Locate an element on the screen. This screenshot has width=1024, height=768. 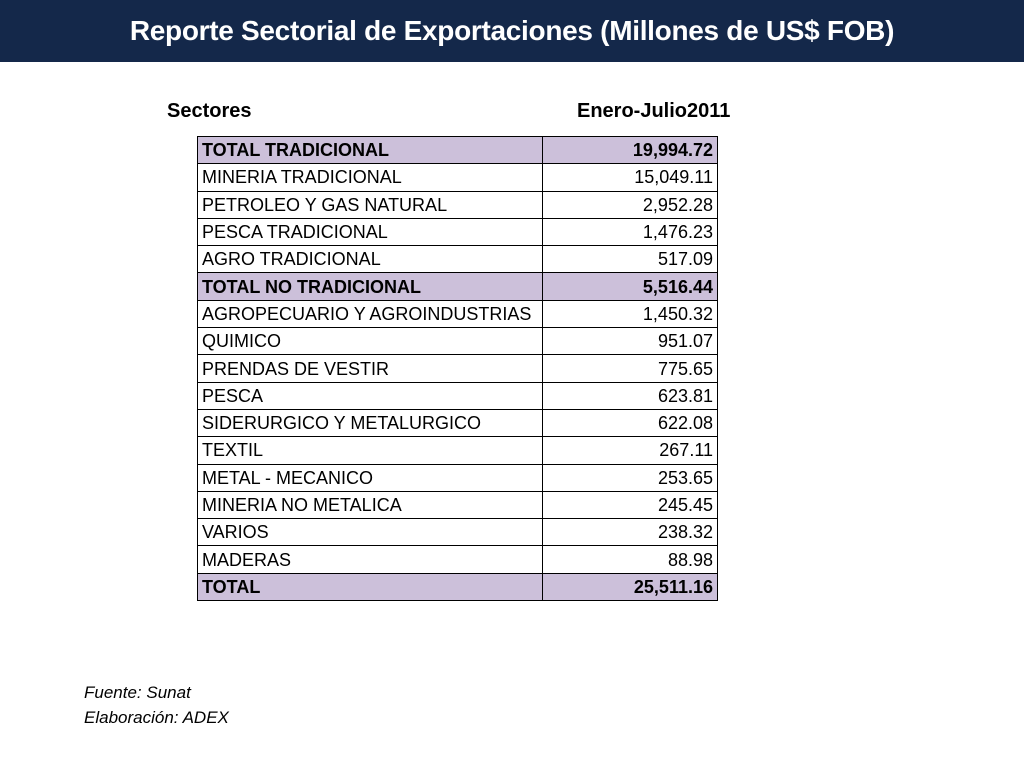
table-row: MINERIA TRADICIONAL 15,049.11 is located at coordinates (457, 177).